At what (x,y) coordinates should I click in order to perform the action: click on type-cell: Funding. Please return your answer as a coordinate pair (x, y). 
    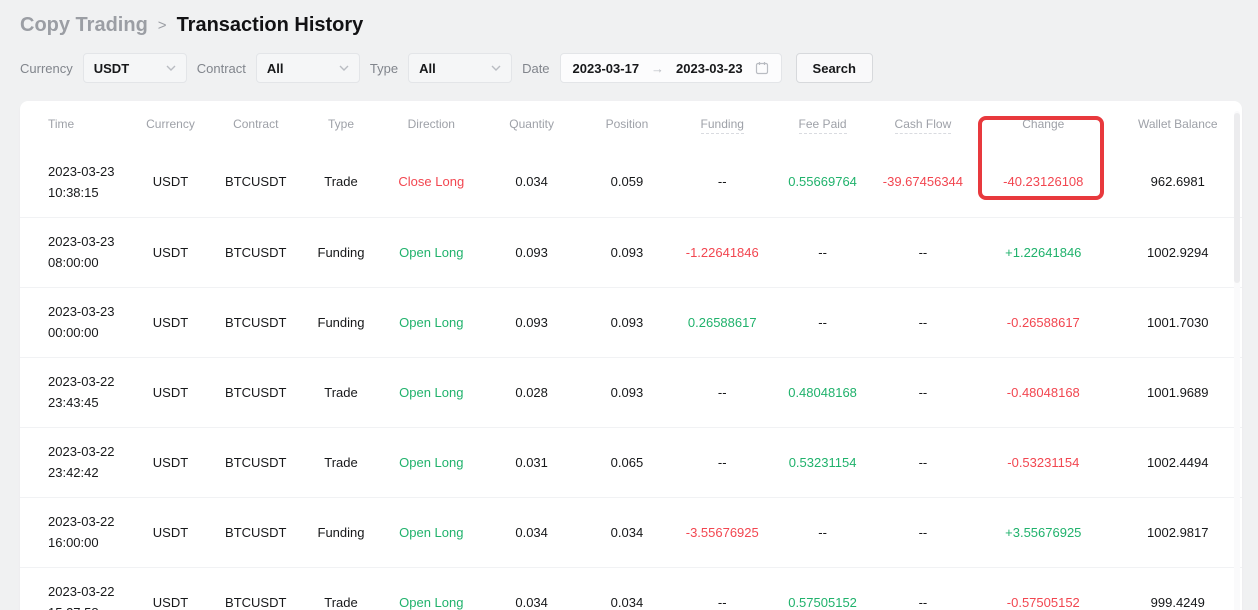
    Looking at the image, I should click on (341, 251).